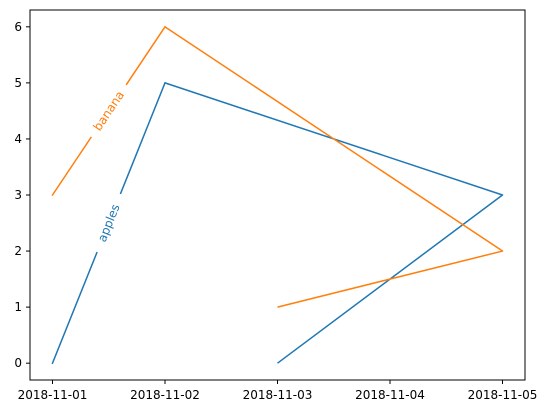  What do you see at coordinates (53, 395) in the screenshot?
I see `x-tick-label: 2018-11-01` at bounding box center [53, 395].